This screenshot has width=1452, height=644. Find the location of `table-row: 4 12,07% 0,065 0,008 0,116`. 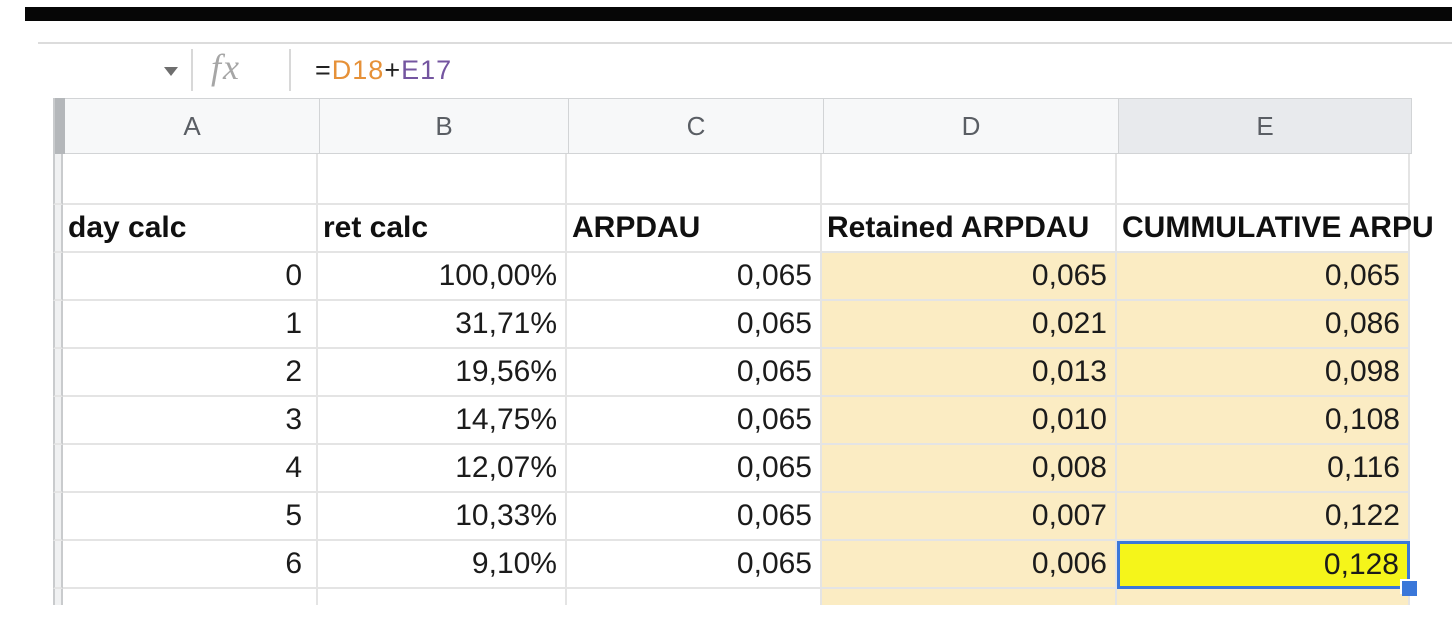

table-row: 4 12,07% 0,065 0,008 0,116 is located at coordinates (731, 469).